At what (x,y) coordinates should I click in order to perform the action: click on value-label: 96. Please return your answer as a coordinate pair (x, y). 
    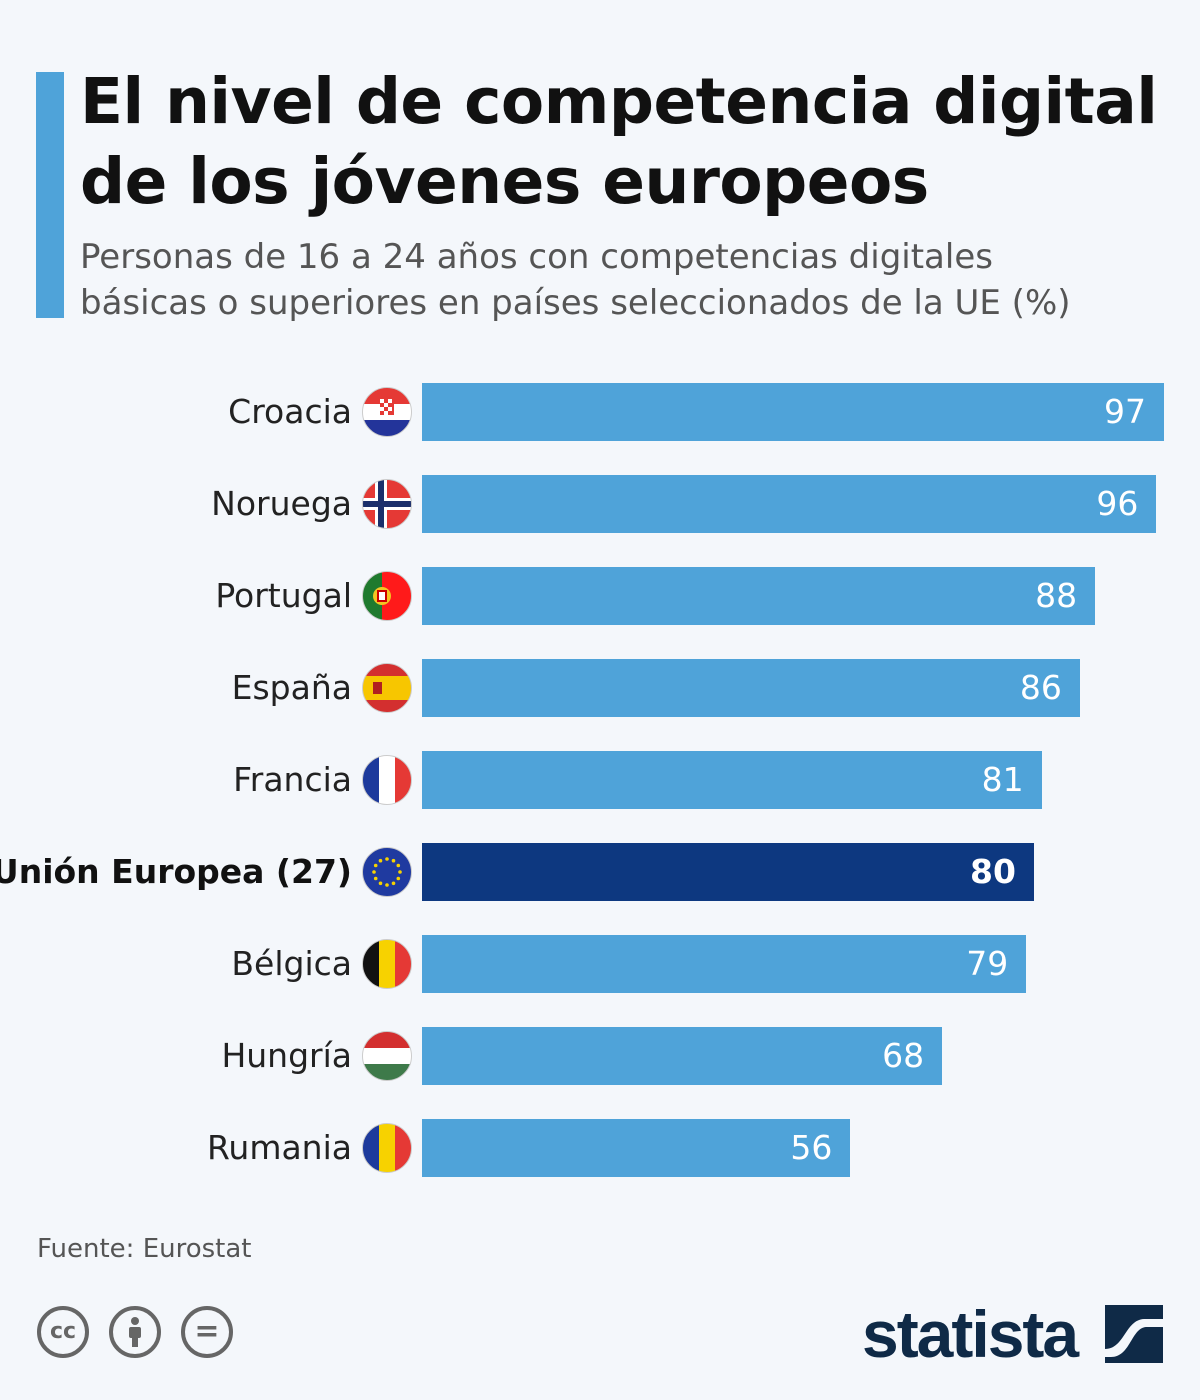
    Looking at the image, I should click on (1117, 503).